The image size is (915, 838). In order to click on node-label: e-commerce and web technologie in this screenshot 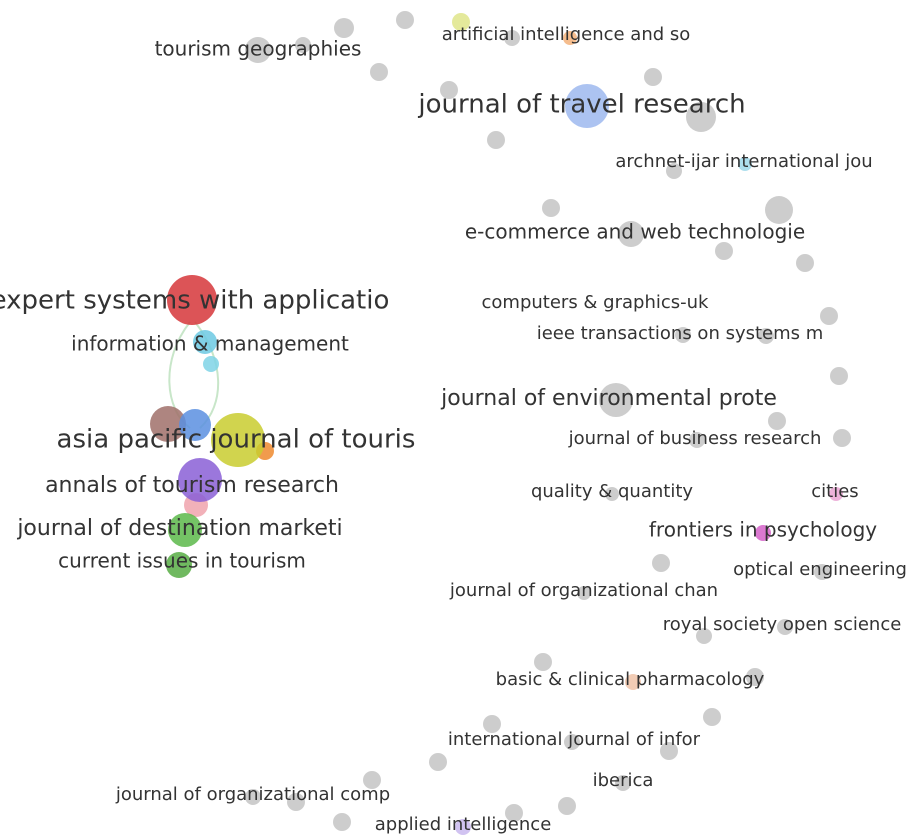, I will do `click(635, 232)`.